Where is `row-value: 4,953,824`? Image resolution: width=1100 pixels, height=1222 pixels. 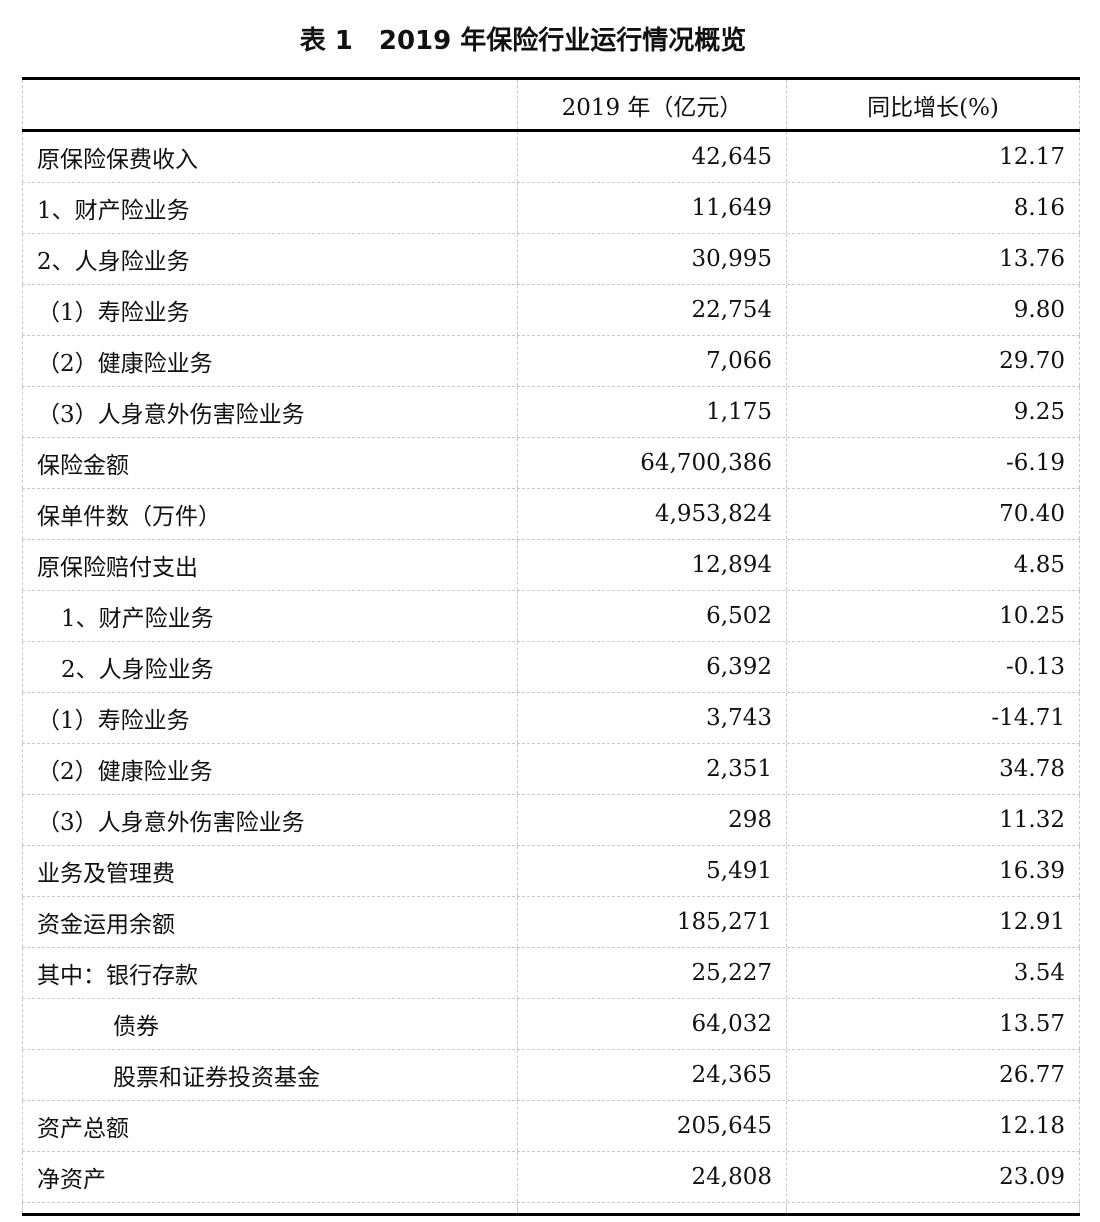 row-value: 4,953,824 is located at coordinates (651, 514).